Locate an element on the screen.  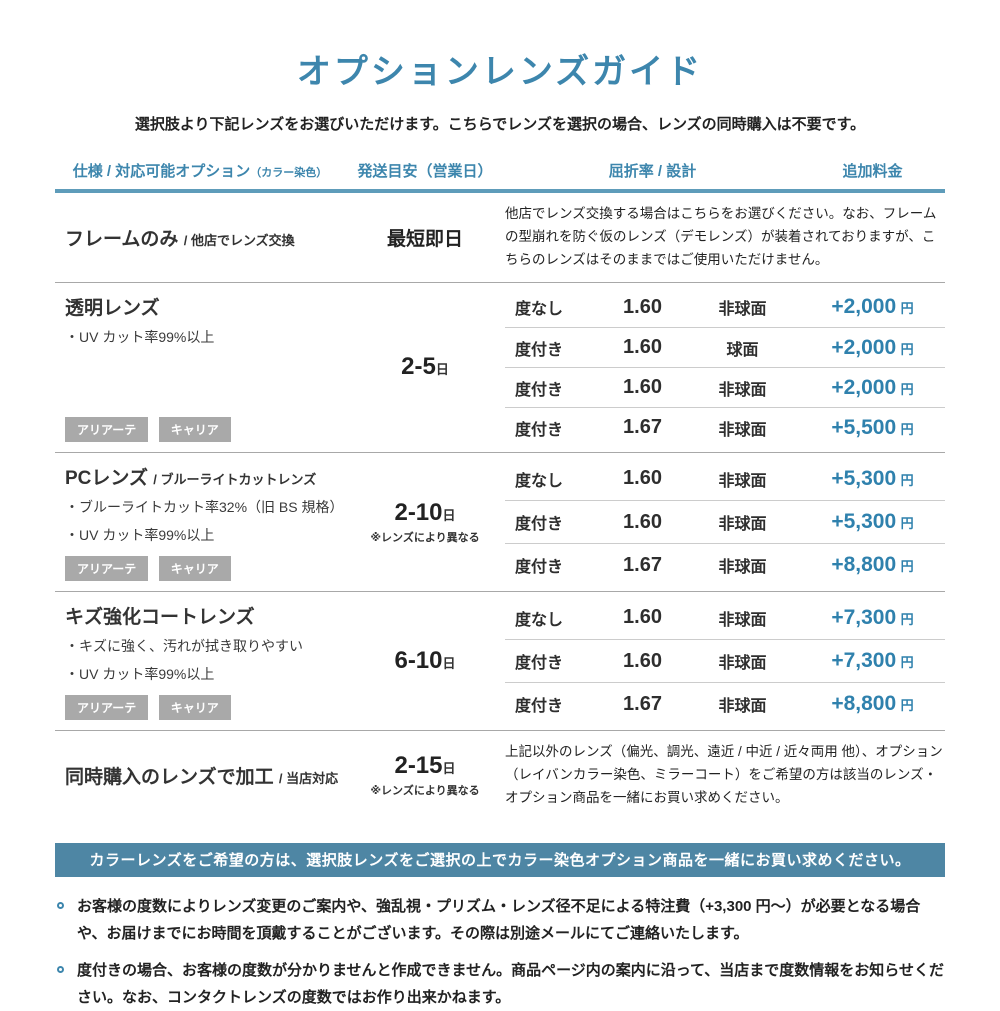
badge-list: アリアーテ キャリア is located at coordinates (205, 425).